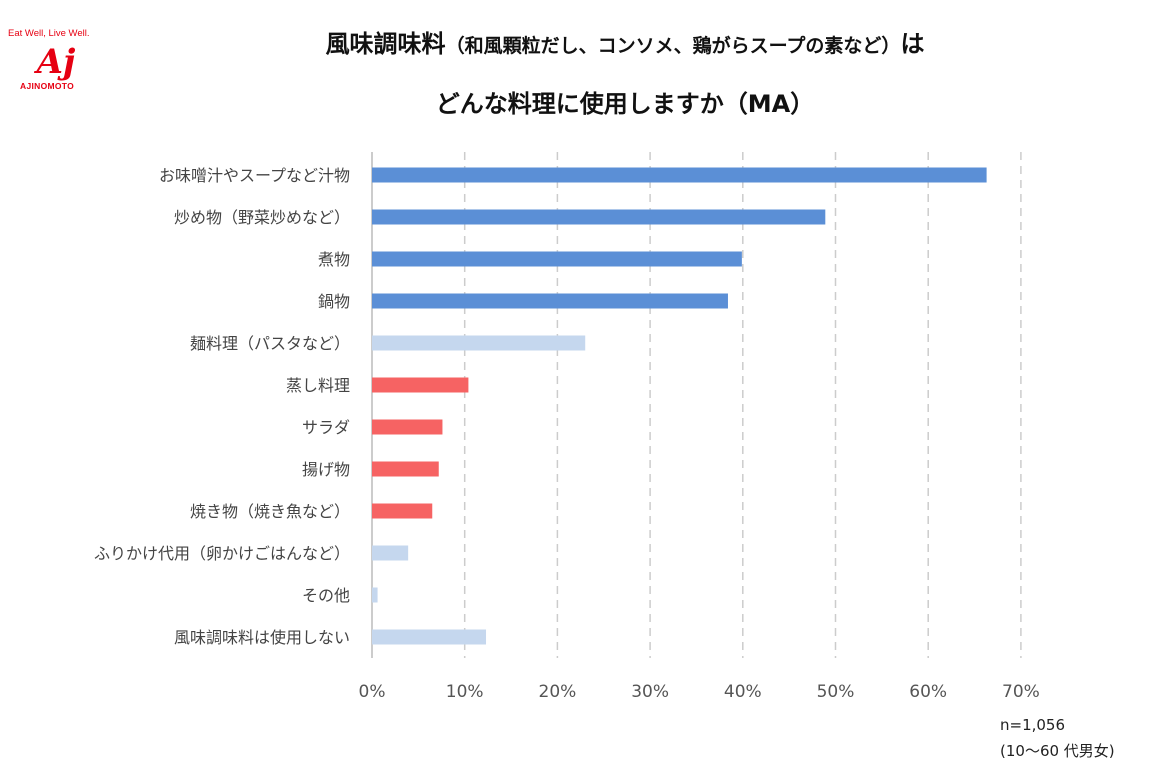 The height and width of the screenshot is (773, 1153). I want to click on title-main: 風味調味料, so click(385, 44).